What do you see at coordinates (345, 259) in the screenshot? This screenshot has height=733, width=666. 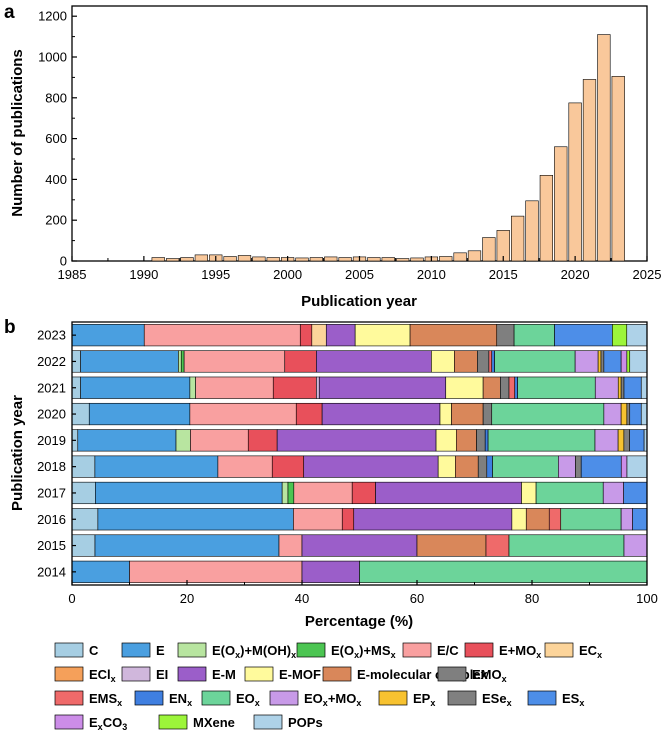 I see `bar-2004` at bounding box center [345, 259].